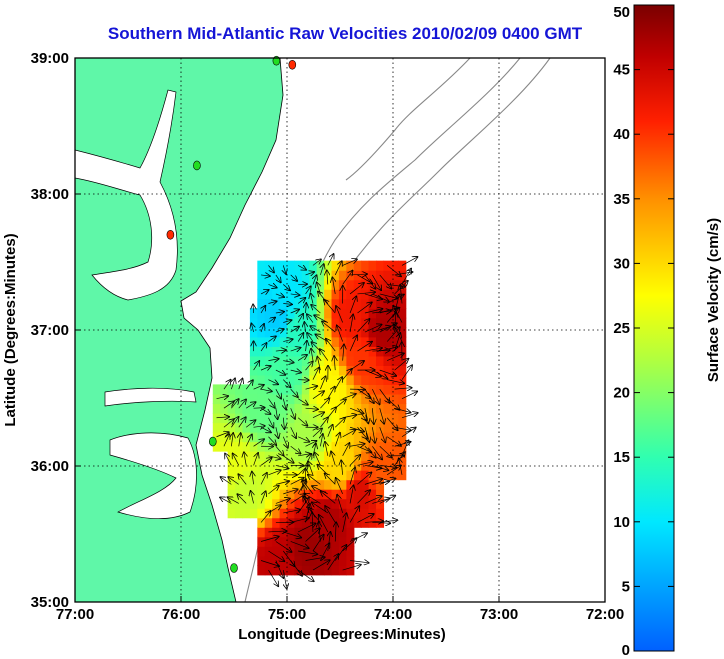 This screenshot has width=724, height=659. Describe the element at coordinates (287, 614) in the screenshot. I see `x-tick-label: 75:00` at that location.